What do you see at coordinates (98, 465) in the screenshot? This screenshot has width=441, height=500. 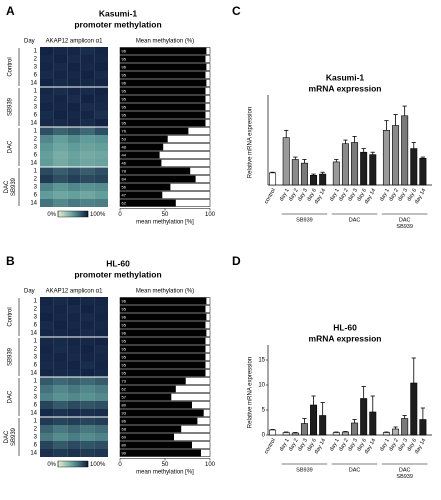 I see `scale-label: 100%` at bounding box center [98, 465].